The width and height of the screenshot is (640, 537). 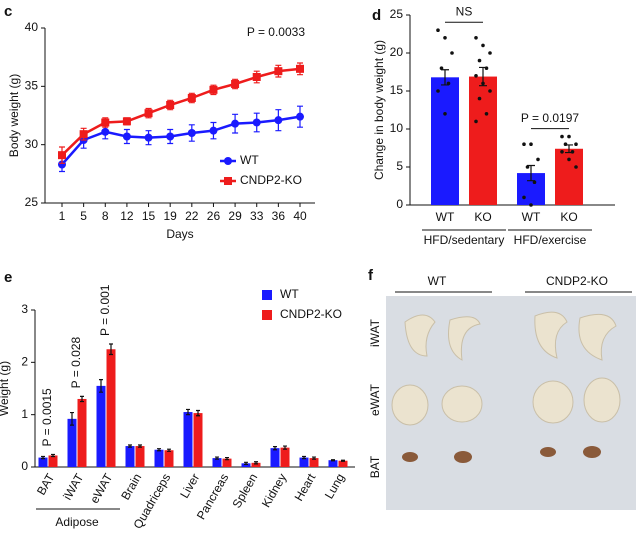 What do you see at coordinates (445, 217) in the screenshot?
I see `bar-label: WT` at bounding box center [445, 217].